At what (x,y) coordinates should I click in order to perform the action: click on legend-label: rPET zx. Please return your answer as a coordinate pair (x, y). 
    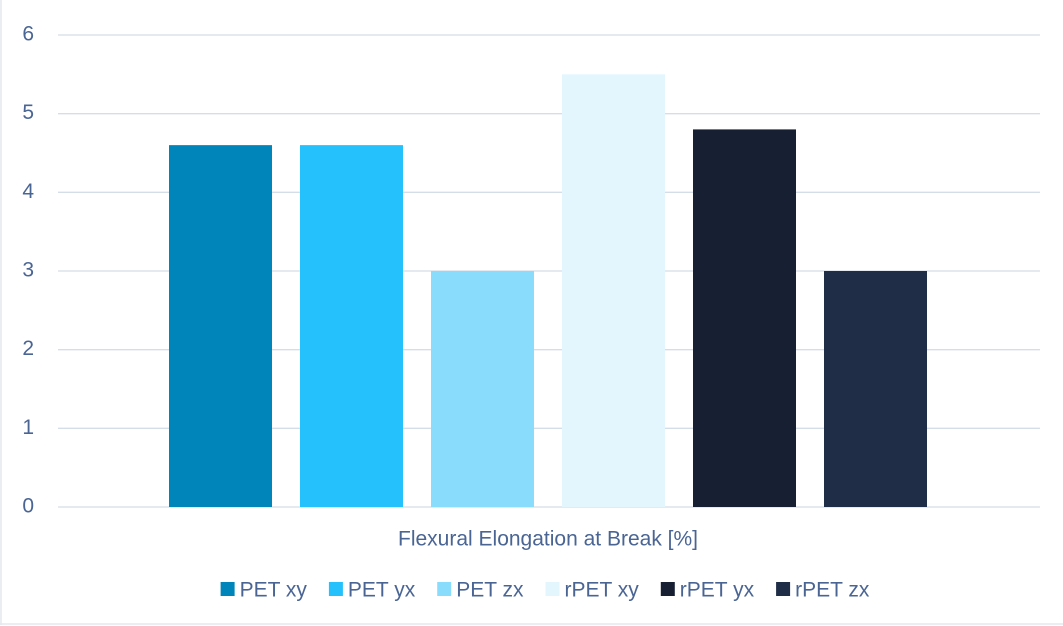
    Looking at the image, I should click on (832, 590).